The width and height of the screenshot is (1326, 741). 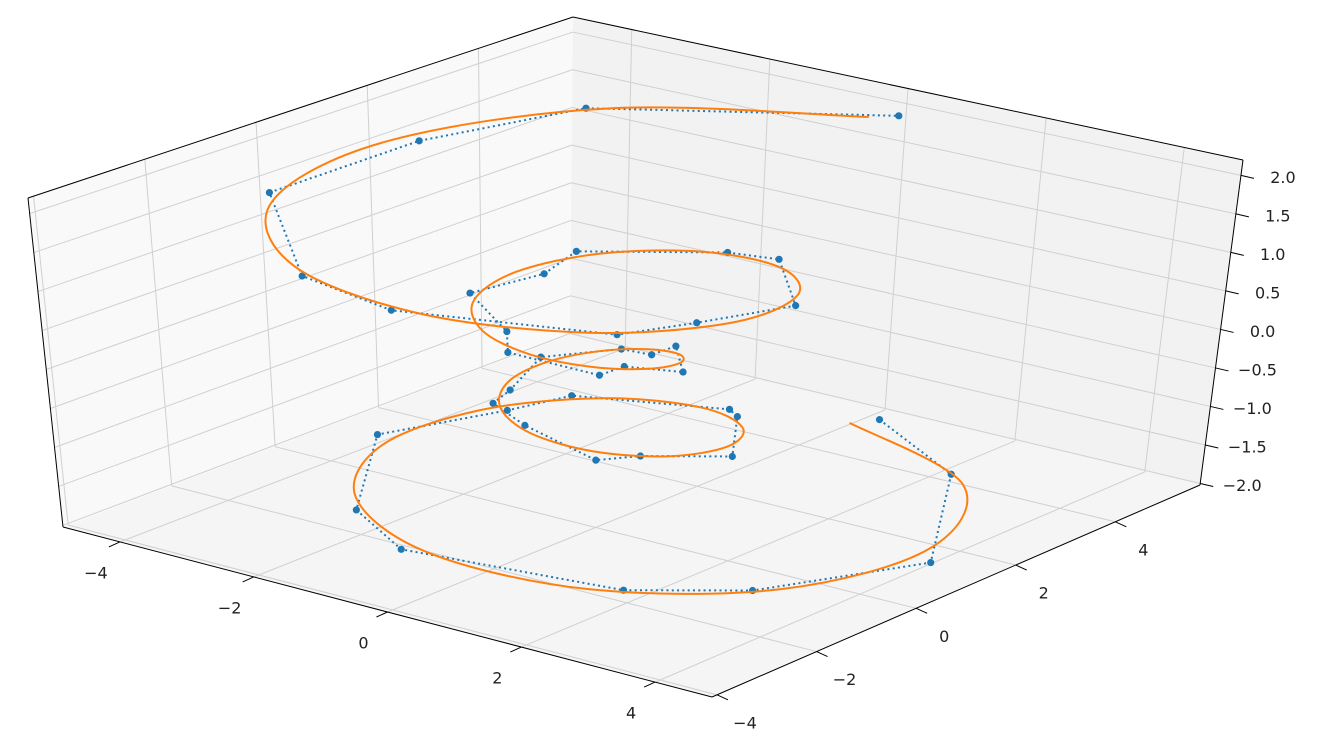 I want to click on z-tick-label: −1.0, so click(x=1252, y=408).